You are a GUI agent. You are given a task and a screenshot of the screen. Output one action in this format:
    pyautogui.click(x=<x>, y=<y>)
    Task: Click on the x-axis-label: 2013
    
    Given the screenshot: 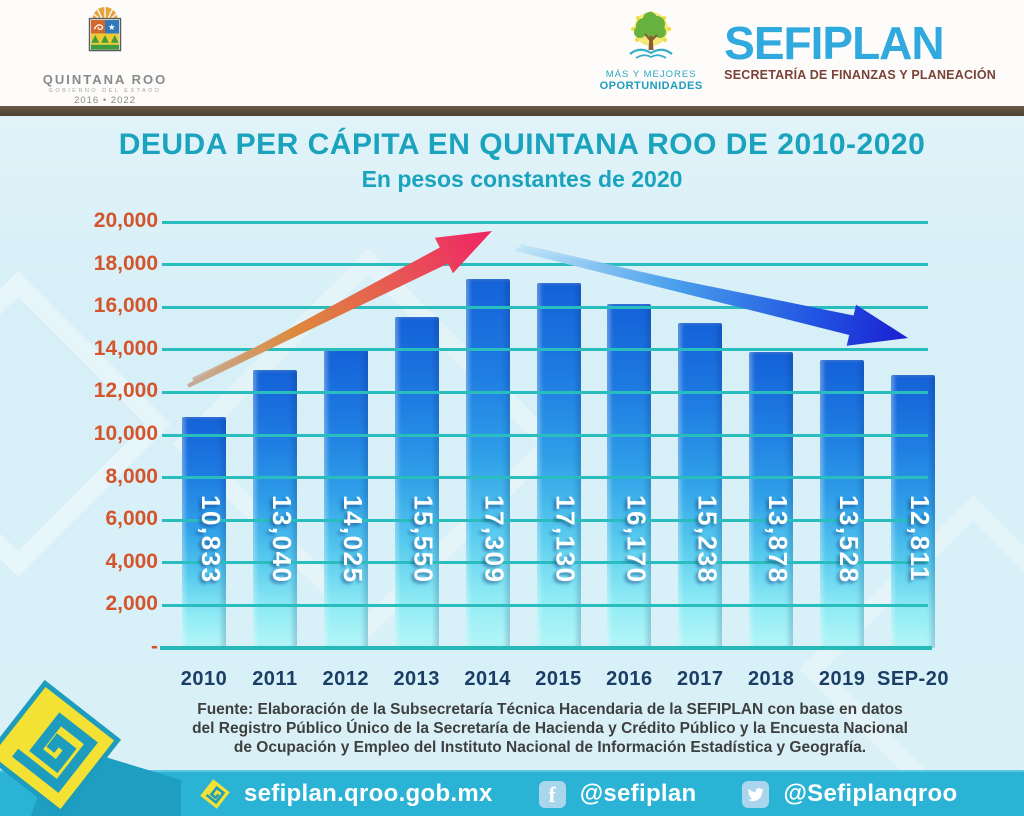 What is the action you would take?
    pyautogui.click(x=416, y=679)
    